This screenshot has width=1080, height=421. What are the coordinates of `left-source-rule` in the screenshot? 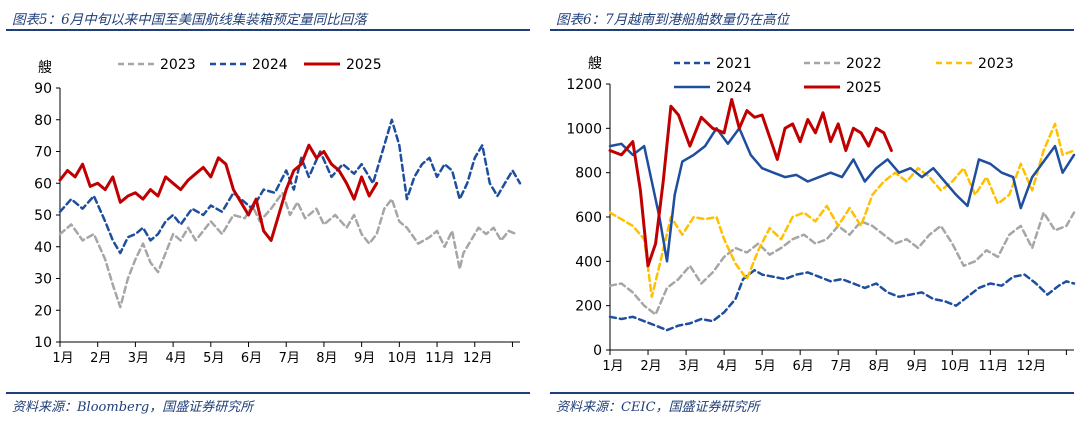 It's located at (268, 393).